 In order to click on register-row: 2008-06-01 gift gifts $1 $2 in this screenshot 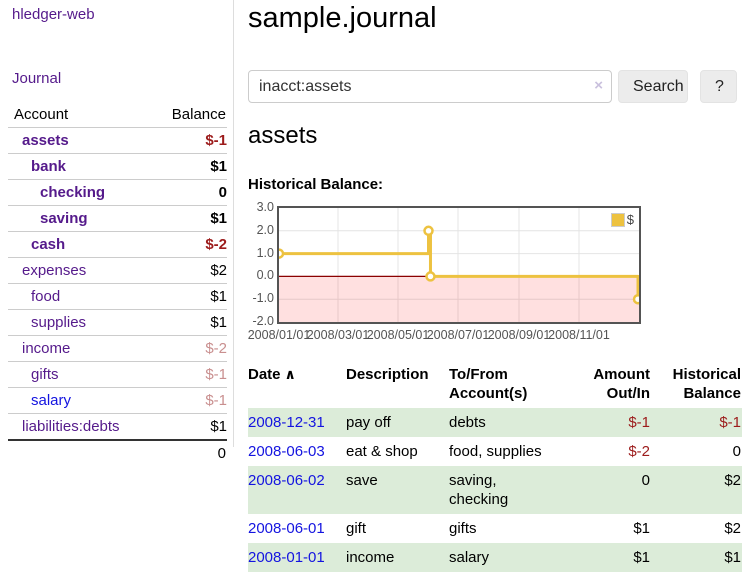, I will do `click(495, 528)`.